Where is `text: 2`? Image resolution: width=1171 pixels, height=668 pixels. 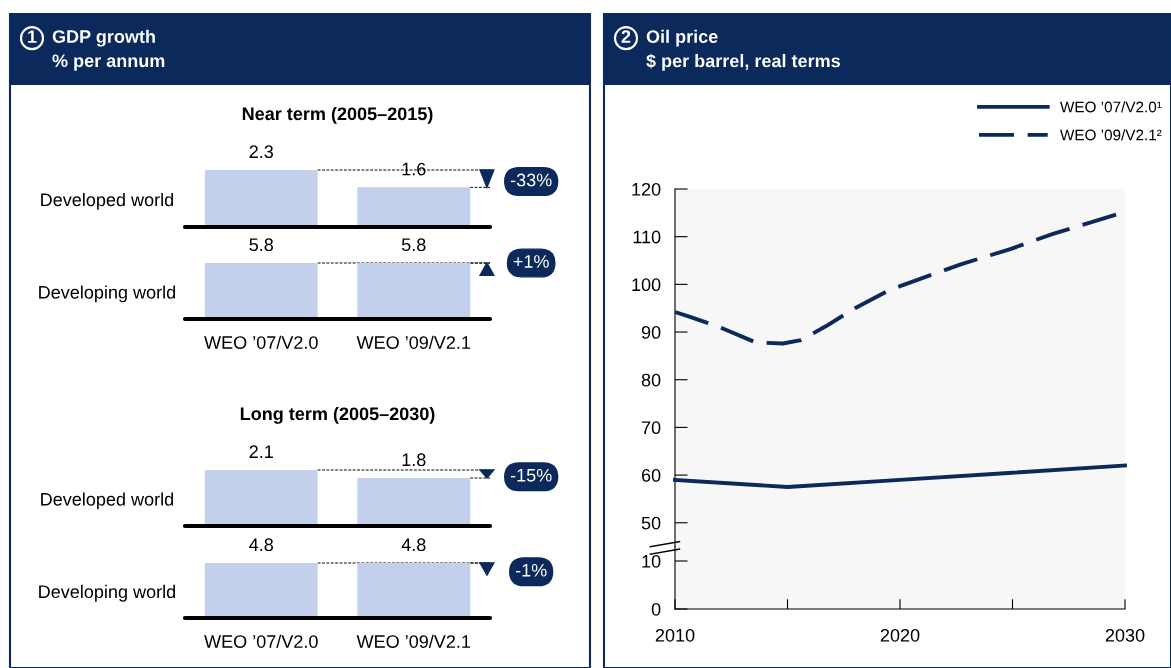 text: 2 is located at coordinates (626, 36).